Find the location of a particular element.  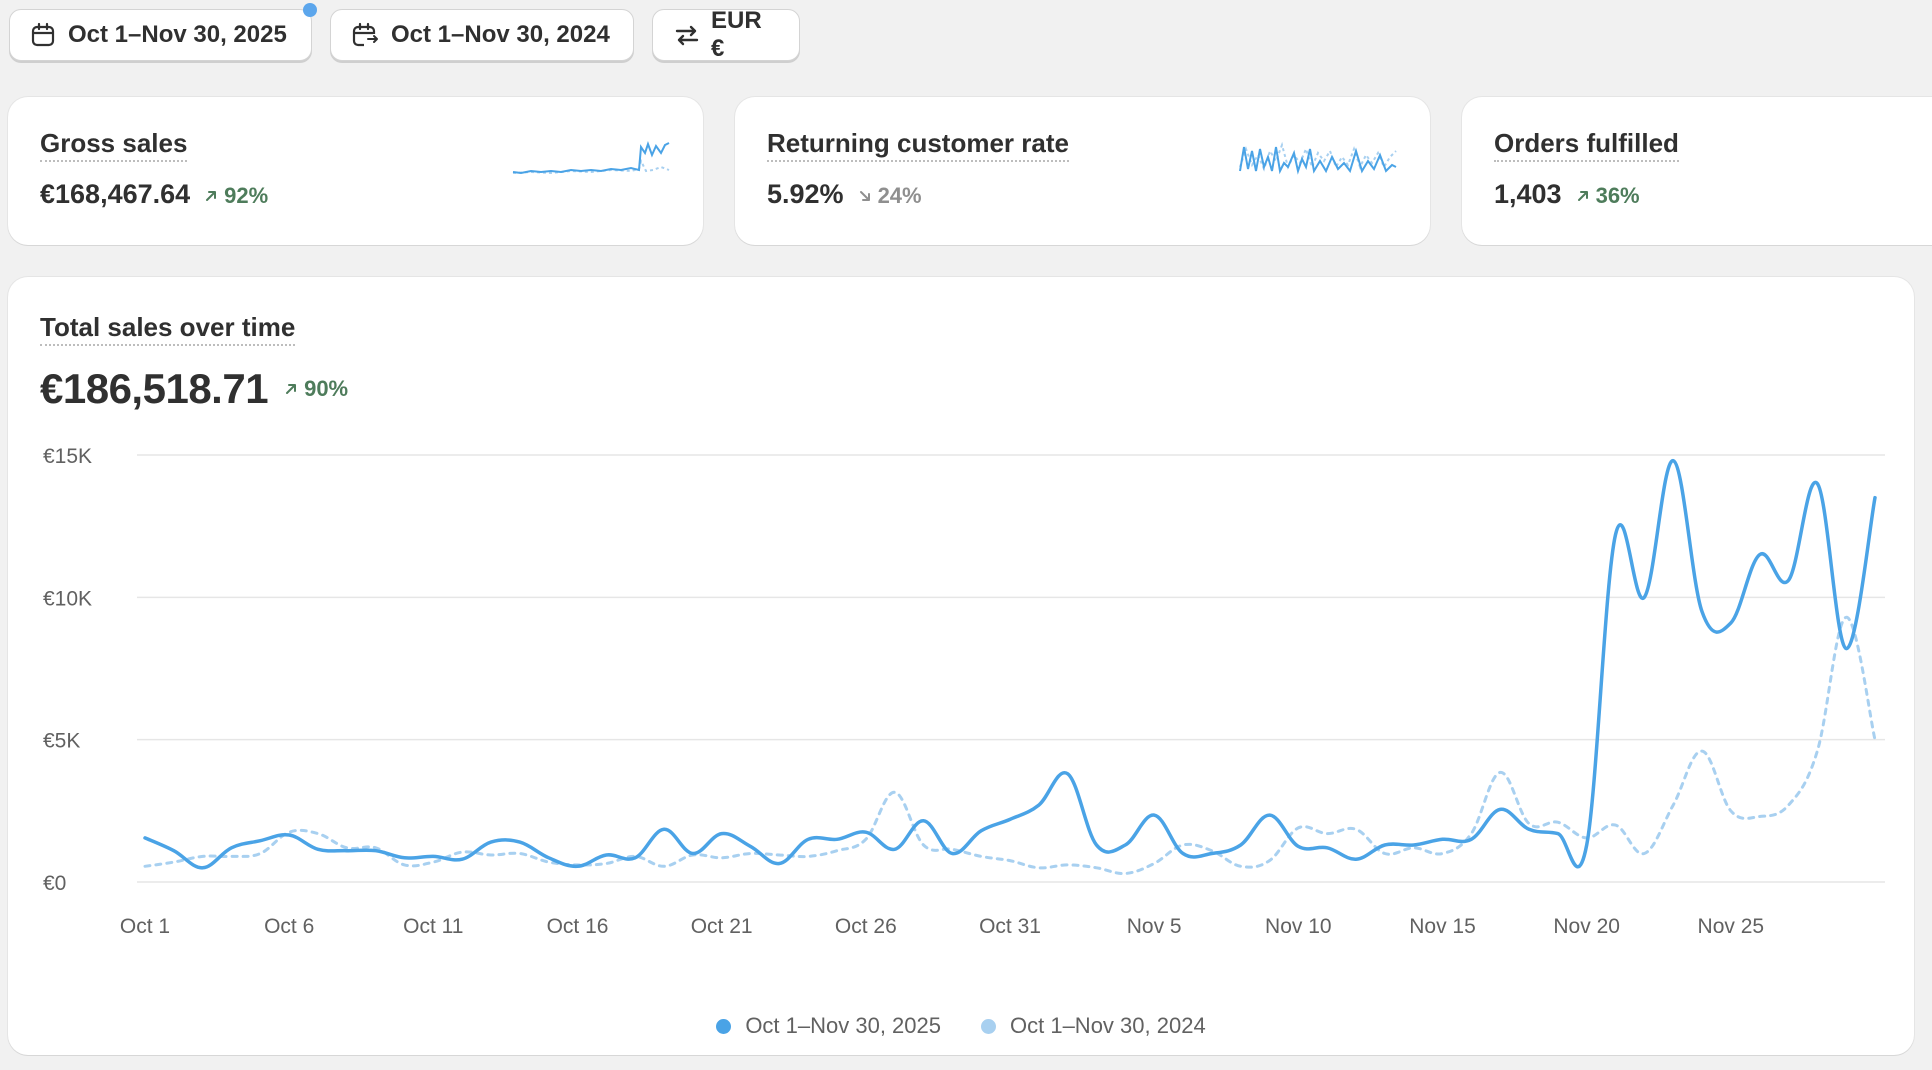

compare-range-label: Oct 1–Nov 30, 2024 is located at coordinates (500, 34).